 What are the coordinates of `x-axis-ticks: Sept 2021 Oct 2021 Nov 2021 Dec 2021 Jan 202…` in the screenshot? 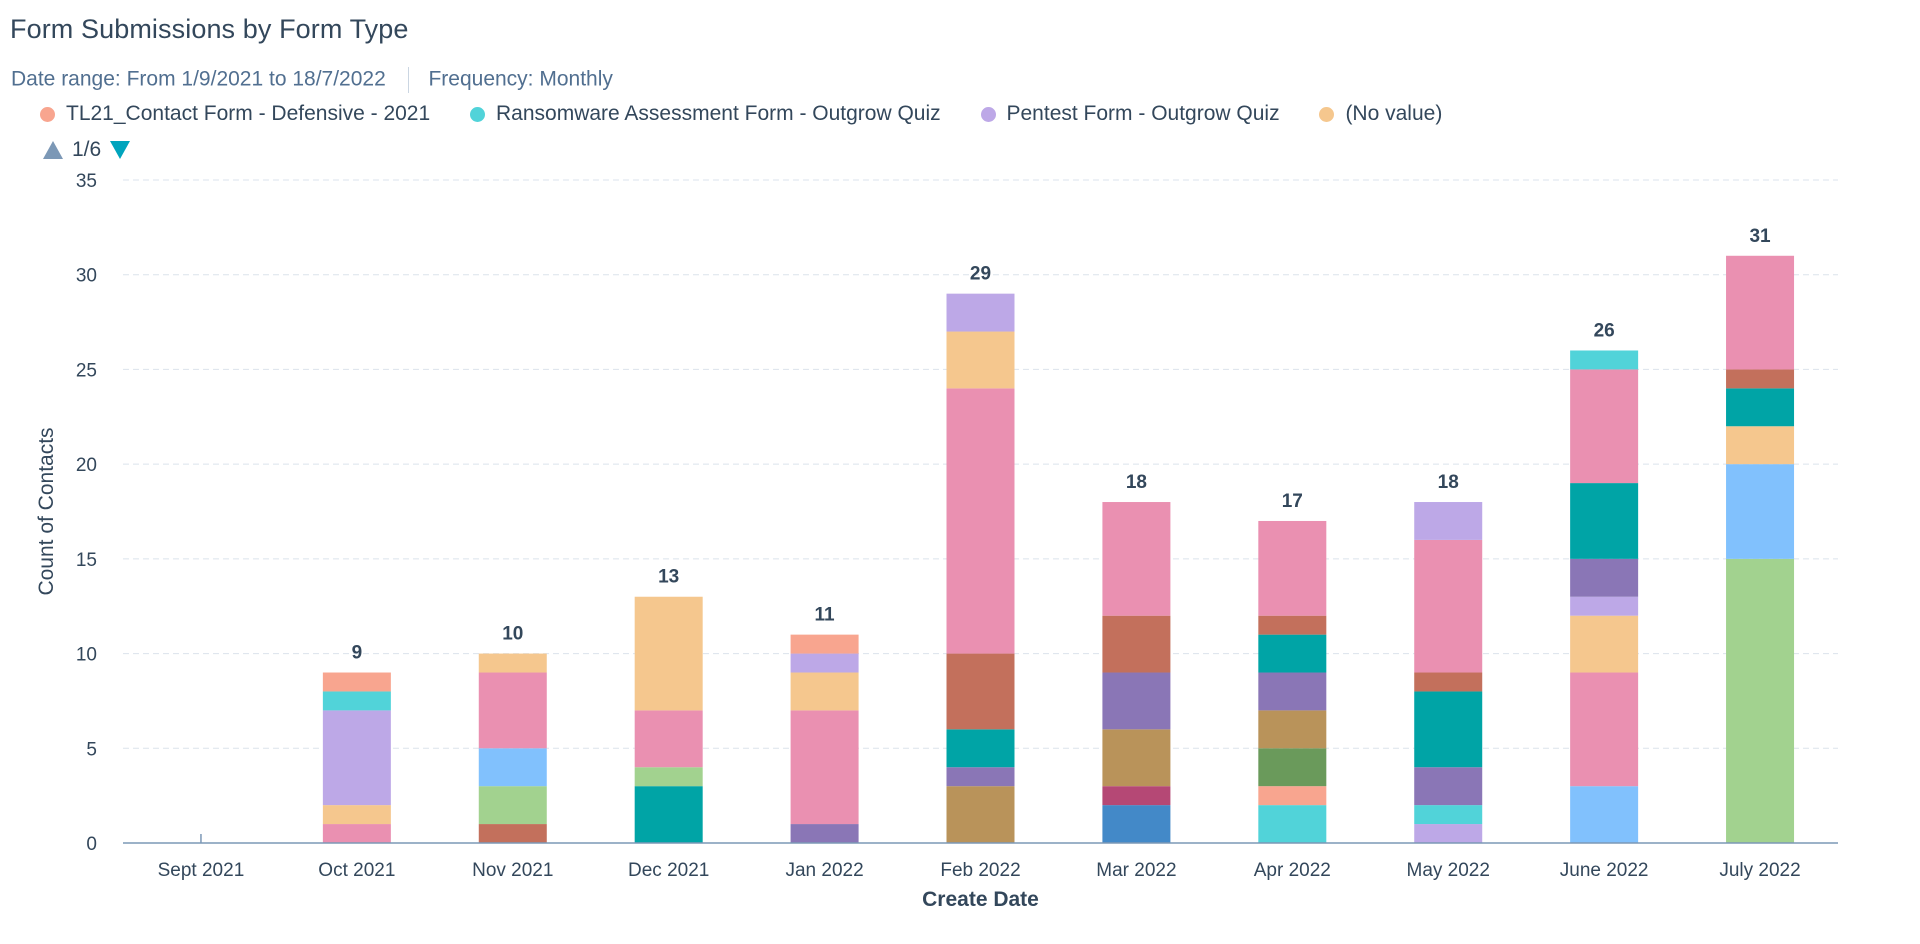 It's located at (979, 857).